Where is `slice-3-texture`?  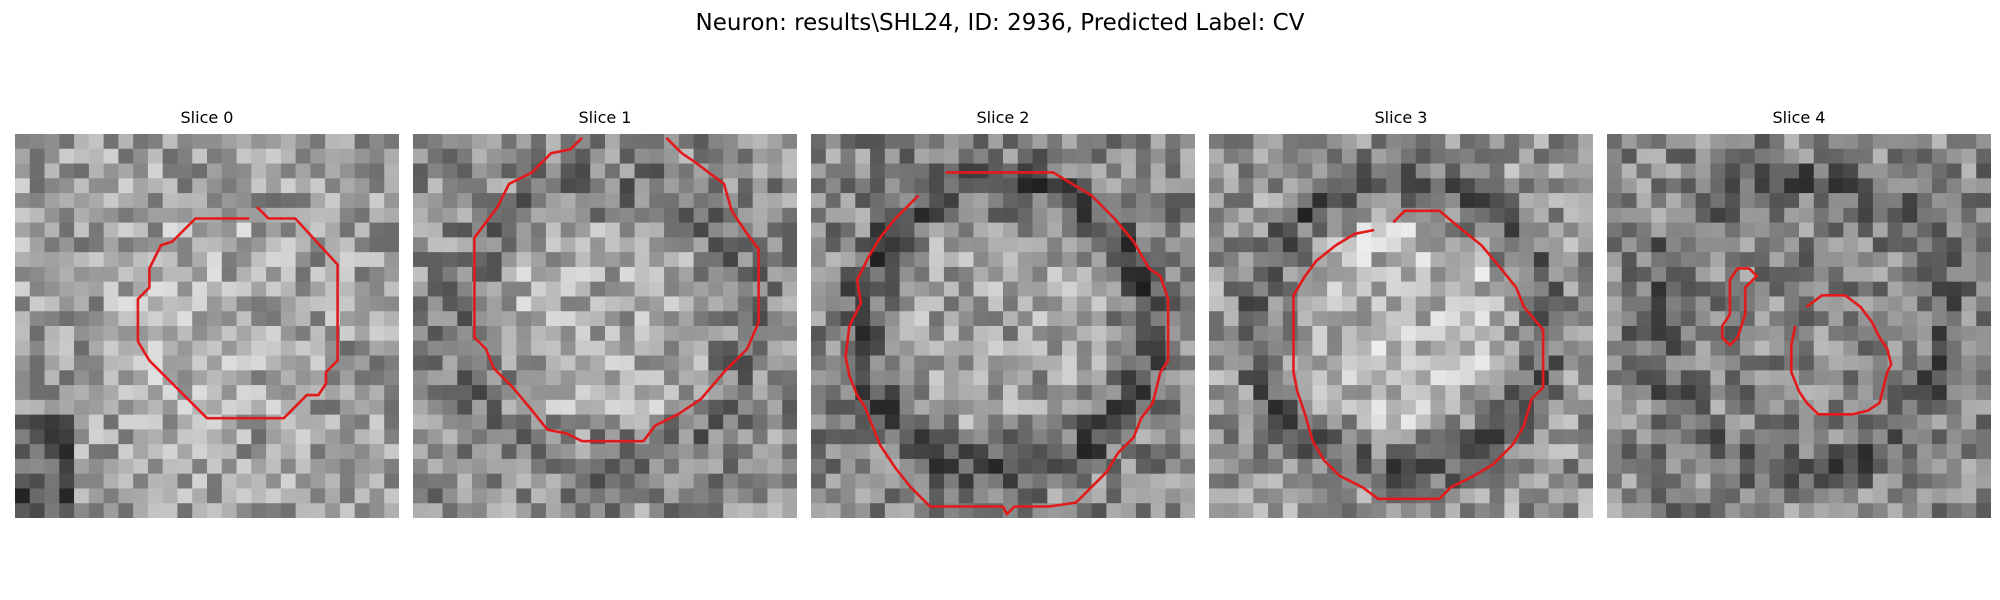
slice-3-texture is located at coordinates (1401, 326).